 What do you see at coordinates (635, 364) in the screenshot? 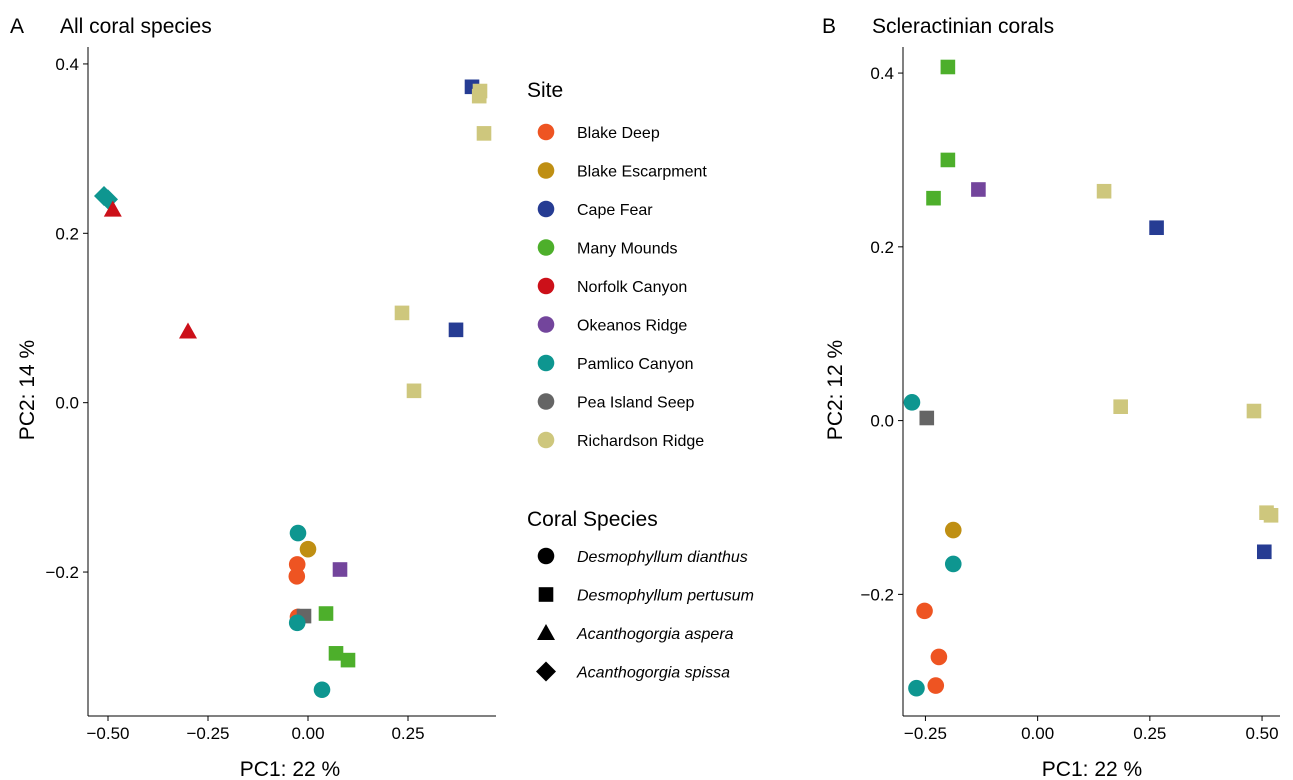
I see `legend-label-pamlico-canyon: Pamlico Canyon` at bounding box center [635, 364].